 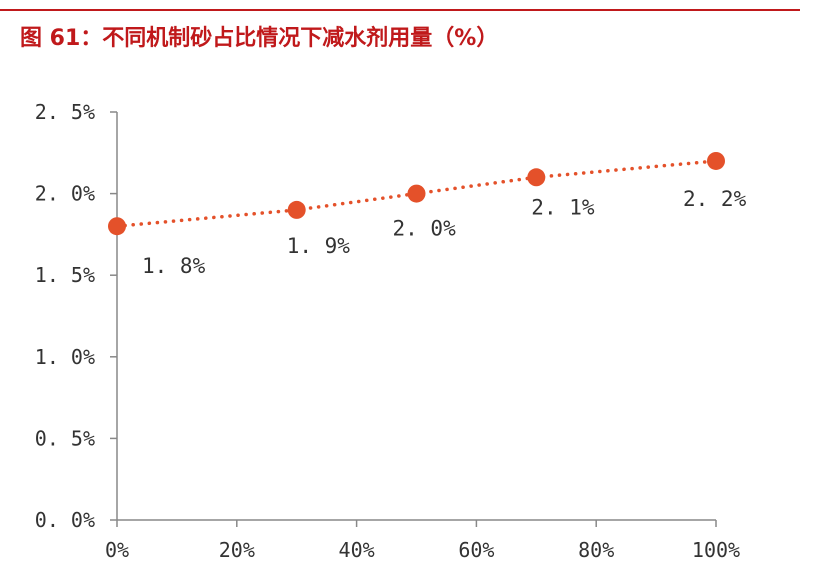 I want to click on top-rule, so click(x=400, y=10).